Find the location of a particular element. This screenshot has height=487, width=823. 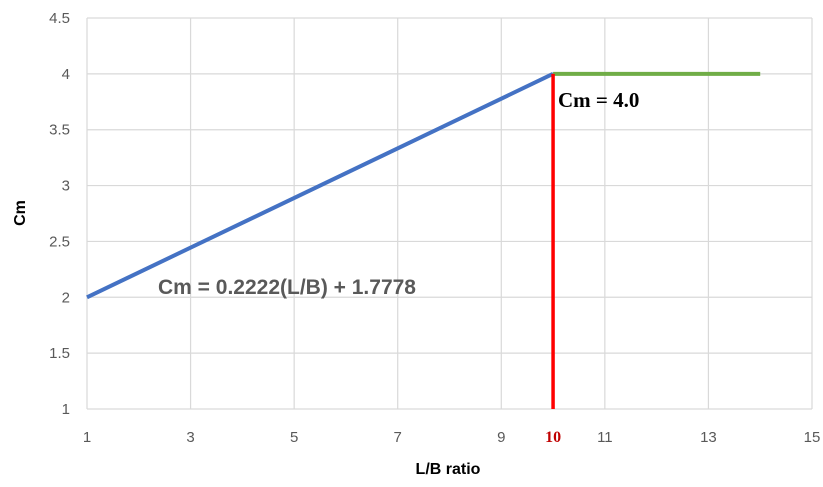

x-tick-label: 1 is located at coordinates (87, 437).